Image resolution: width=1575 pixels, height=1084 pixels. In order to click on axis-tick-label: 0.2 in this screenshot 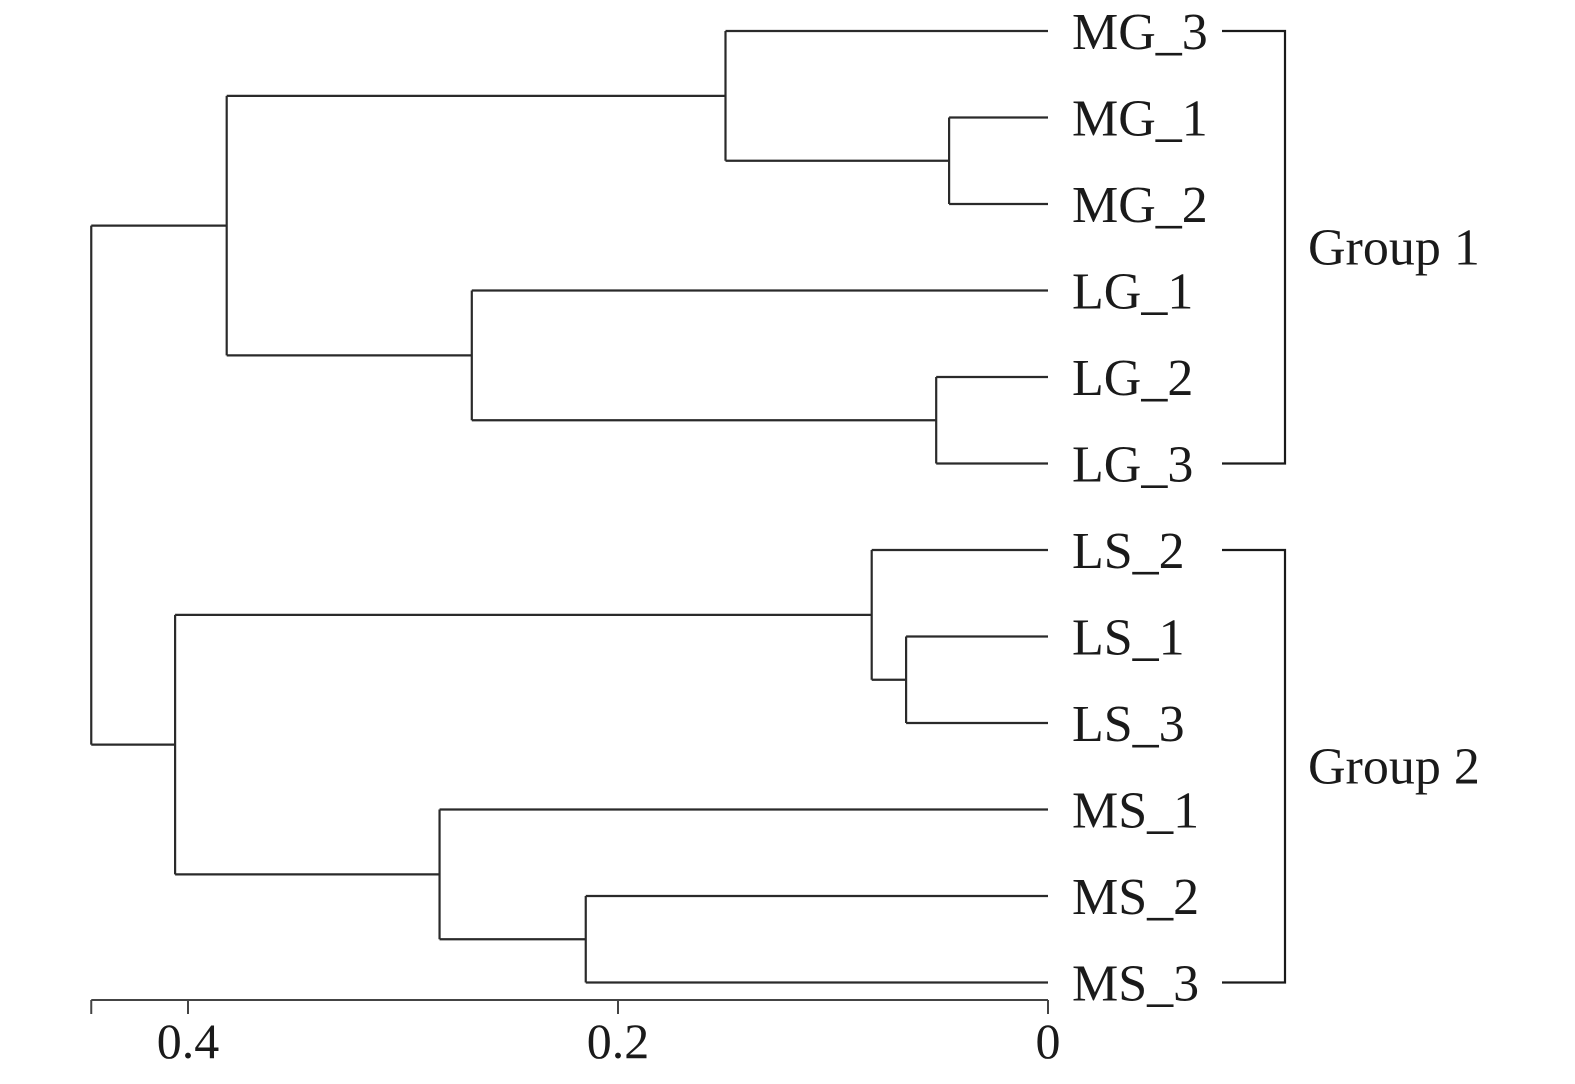, I will do `click(618, 1041)`.